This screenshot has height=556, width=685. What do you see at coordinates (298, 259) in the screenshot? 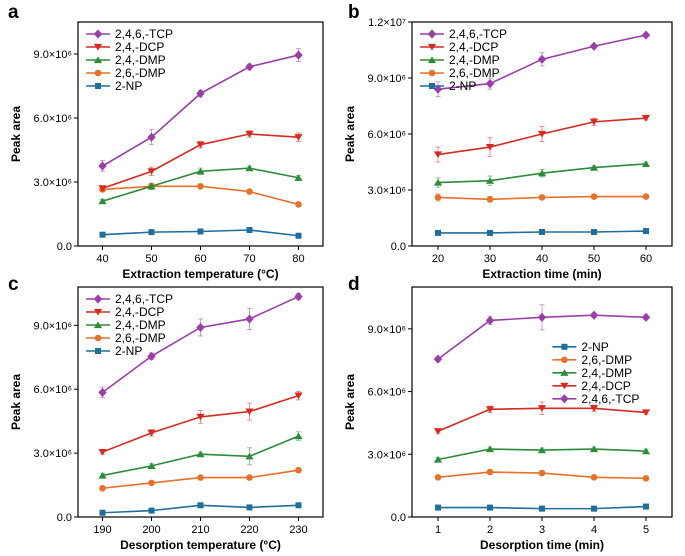
I see `x-tick-label: 80` at bounding box center [298, 259].